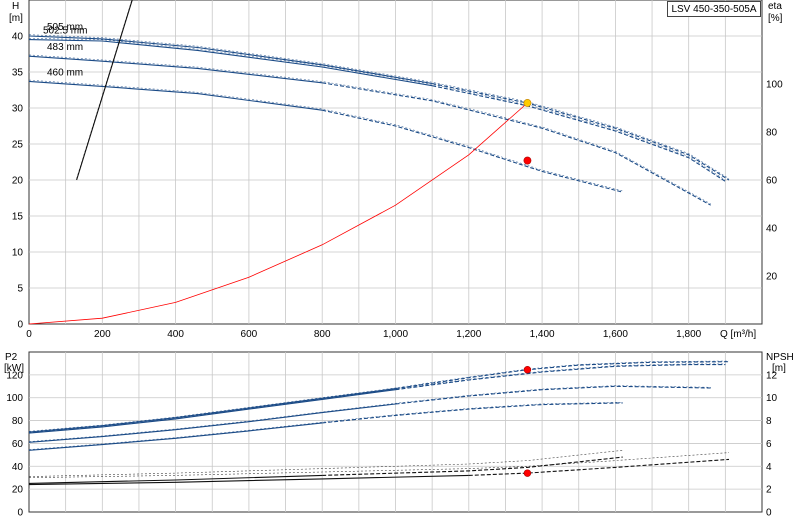  What do you see at coordinates (772, 133) in the screenshot?
I see `upper-y-right-tick-label: 80` at bounding box center [772, 133].